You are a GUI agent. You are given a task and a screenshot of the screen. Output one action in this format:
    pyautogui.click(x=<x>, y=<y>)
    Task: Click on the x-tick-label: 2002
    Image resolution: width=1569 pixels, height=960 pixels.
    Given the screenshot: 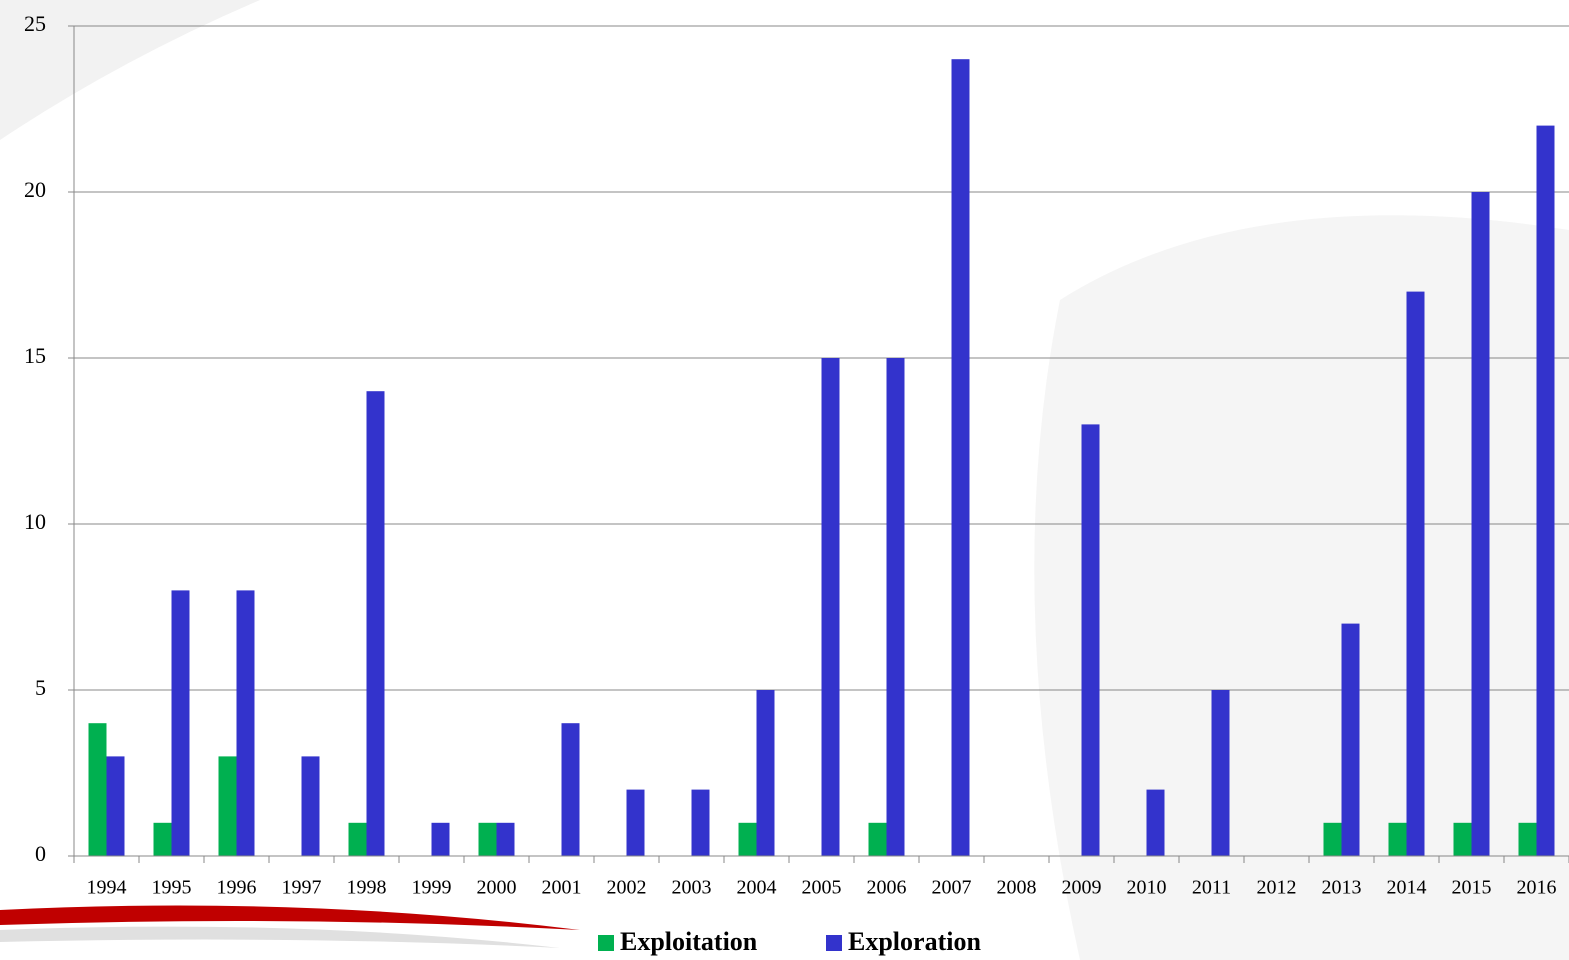 What is the action you would take?
    pyautogui.click(x=627, y=888)
    